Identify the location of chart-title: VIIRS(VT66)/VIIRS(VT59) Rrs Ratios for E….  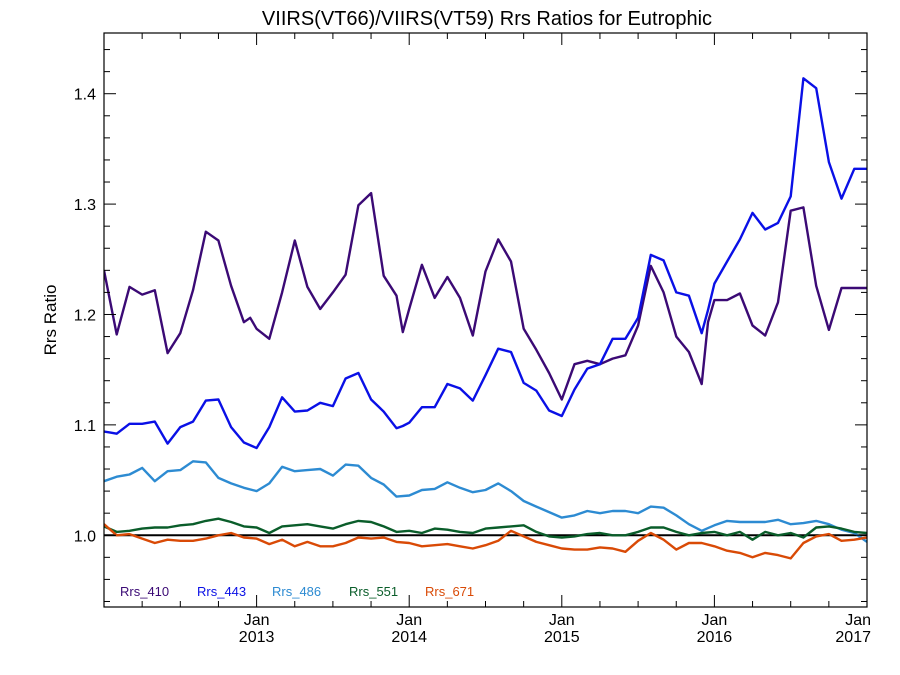
(487, 19).